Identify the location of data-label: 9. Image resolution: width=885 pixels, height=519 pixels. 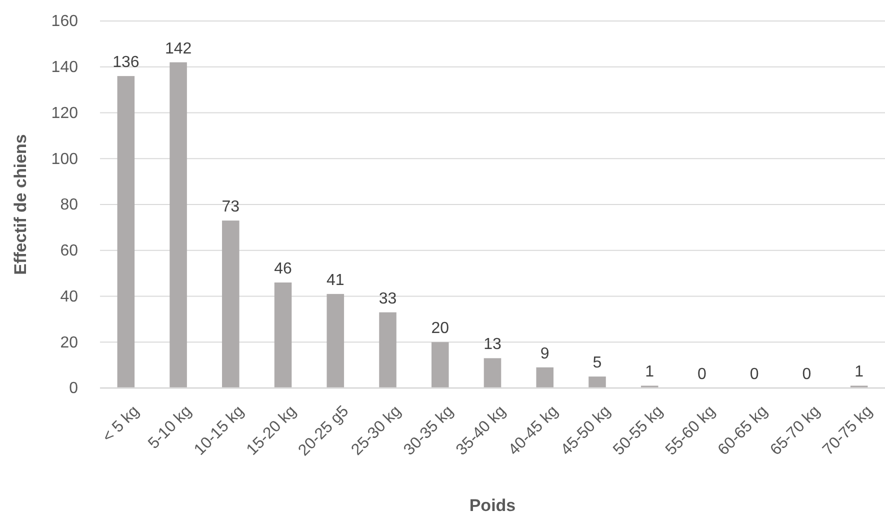
(545, 353).